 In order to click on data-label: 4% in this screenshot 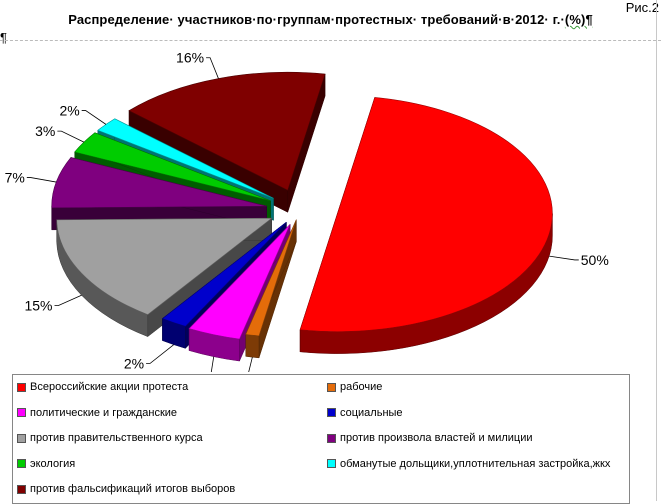, I will do `click(194, 370)`.